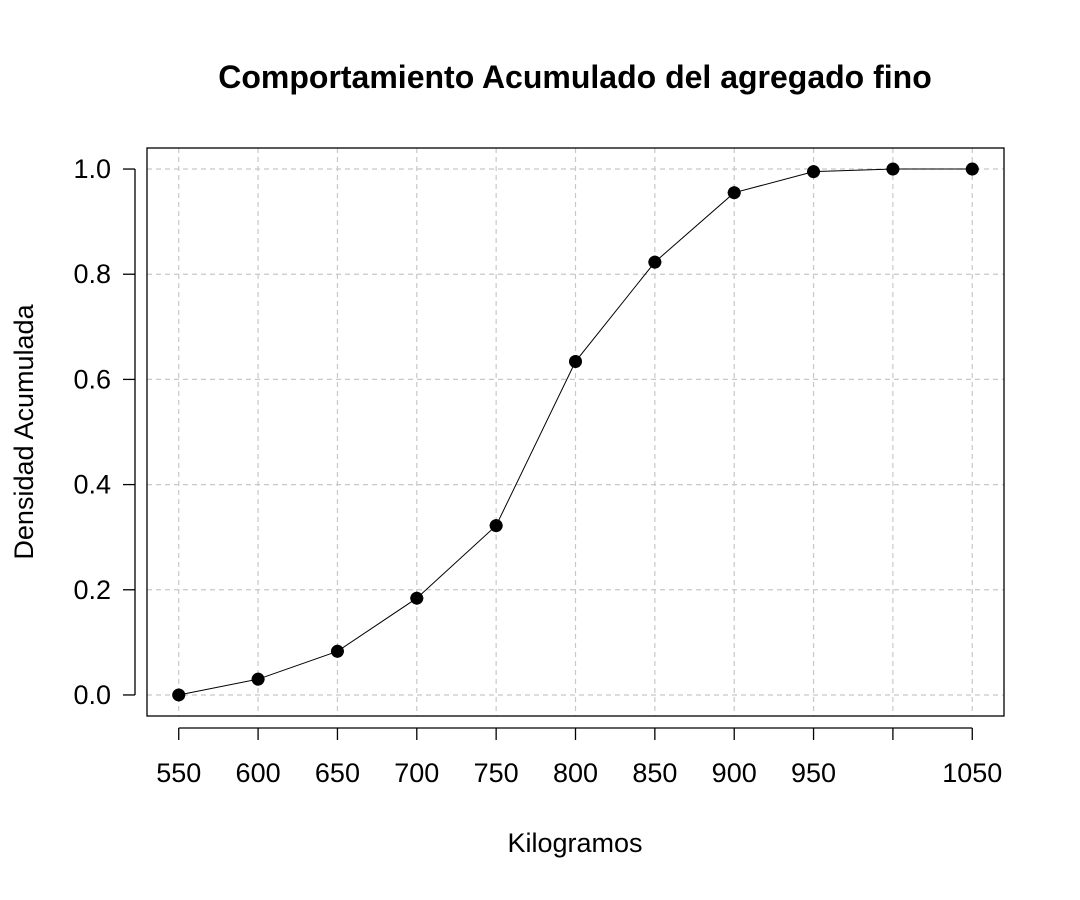 Image resolution: width=1080 pixels, height=900 pixels. I want to click on y-tick-label-1: 0.2, so click(92, 590).